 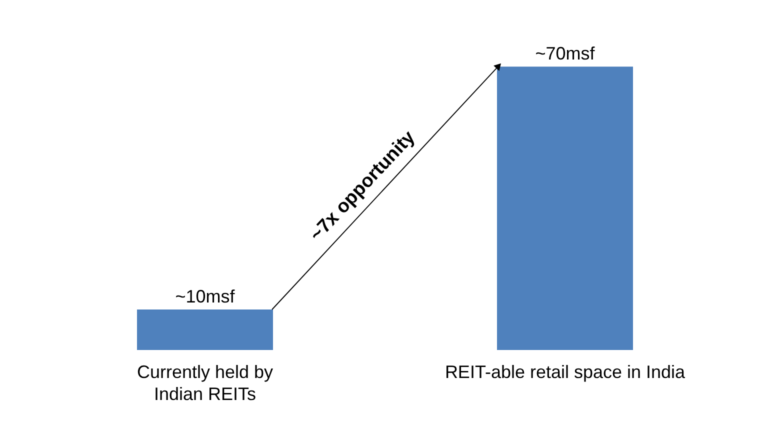 What do you see at coordinates (565, 372) in the screenshot?
I see `x-tick-label: REIT-able retail space in India` at bounding box center [565, 372].